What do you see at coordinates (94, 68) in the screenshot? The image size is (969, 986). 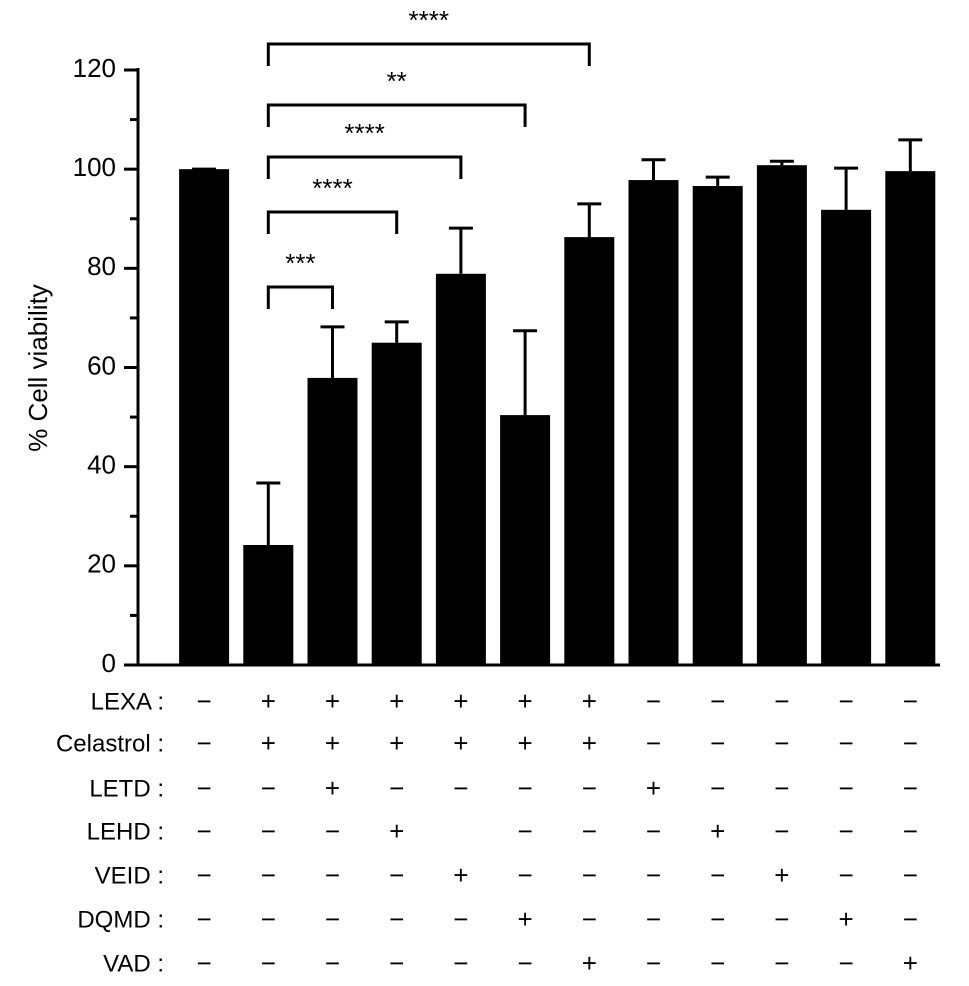 I see `y-tick-label: 120` at bounding box center [94, 68].